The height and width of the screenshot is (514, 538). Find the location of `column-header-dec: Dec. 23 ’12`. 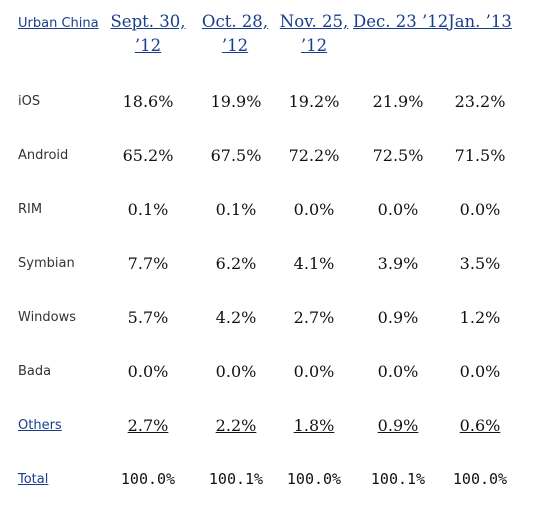

column-header-dec: Dec. 23 ’12 is located at coordinates (401, 21).